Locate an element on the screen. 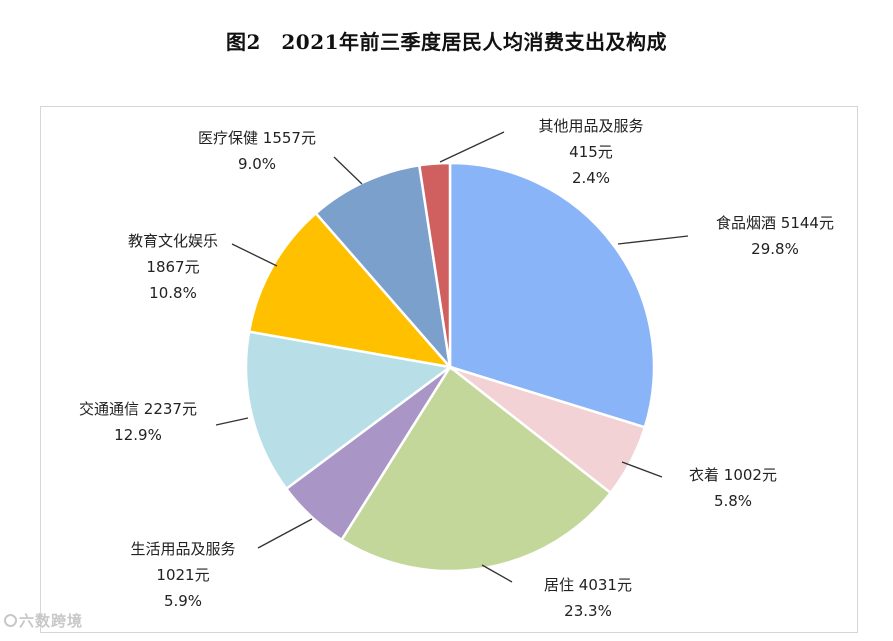 This screenshot has width=893, height=641. slice-percent-label: 5.9% is located at coordinates (183, 601).